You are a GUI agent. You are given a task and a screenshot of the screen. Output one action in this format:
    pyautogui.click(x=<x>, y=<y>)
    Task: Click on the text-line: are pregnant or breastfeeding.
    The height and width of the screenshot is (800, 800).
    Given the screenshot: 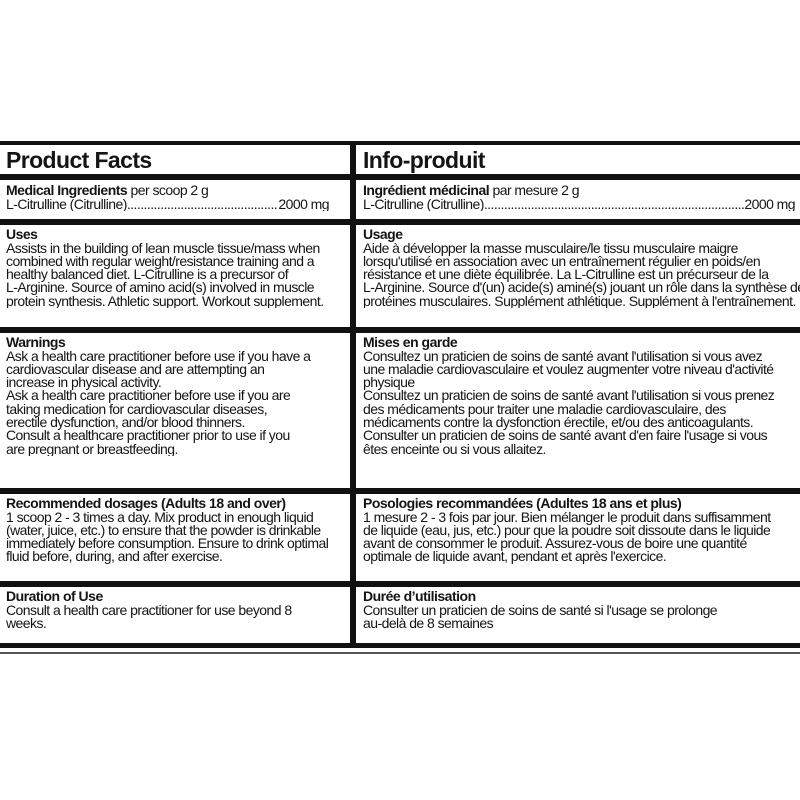 What is the action you would take?
    pyautogui.click(x=92, y=448)
    